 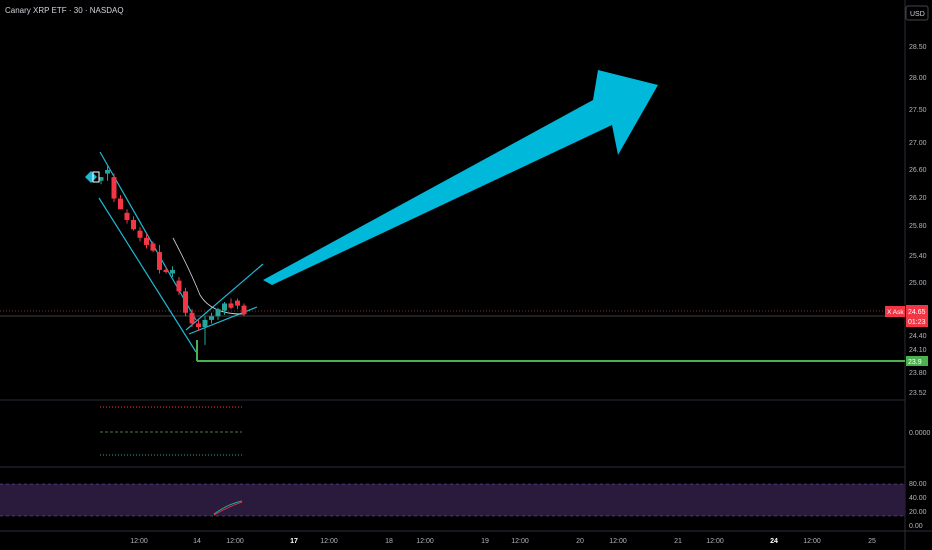 What do you see at coordinates (918, 170) in the screenshot?
I see `price-tick-label: 26.60` at bounding box center [918, 170].